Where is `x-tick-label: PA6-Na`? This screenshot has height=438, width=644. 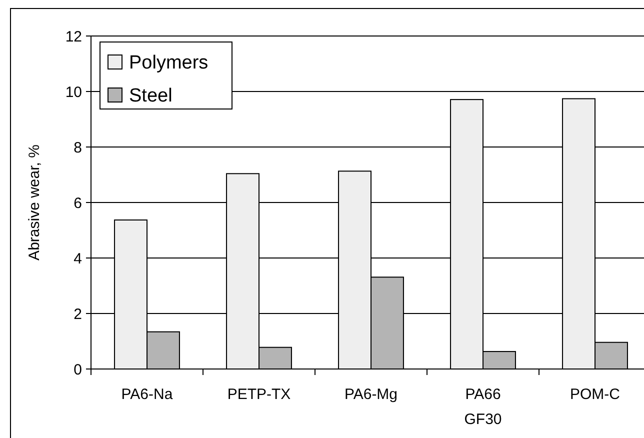
x-tick-label: PA6-Na is located at coordinates (147, 394).